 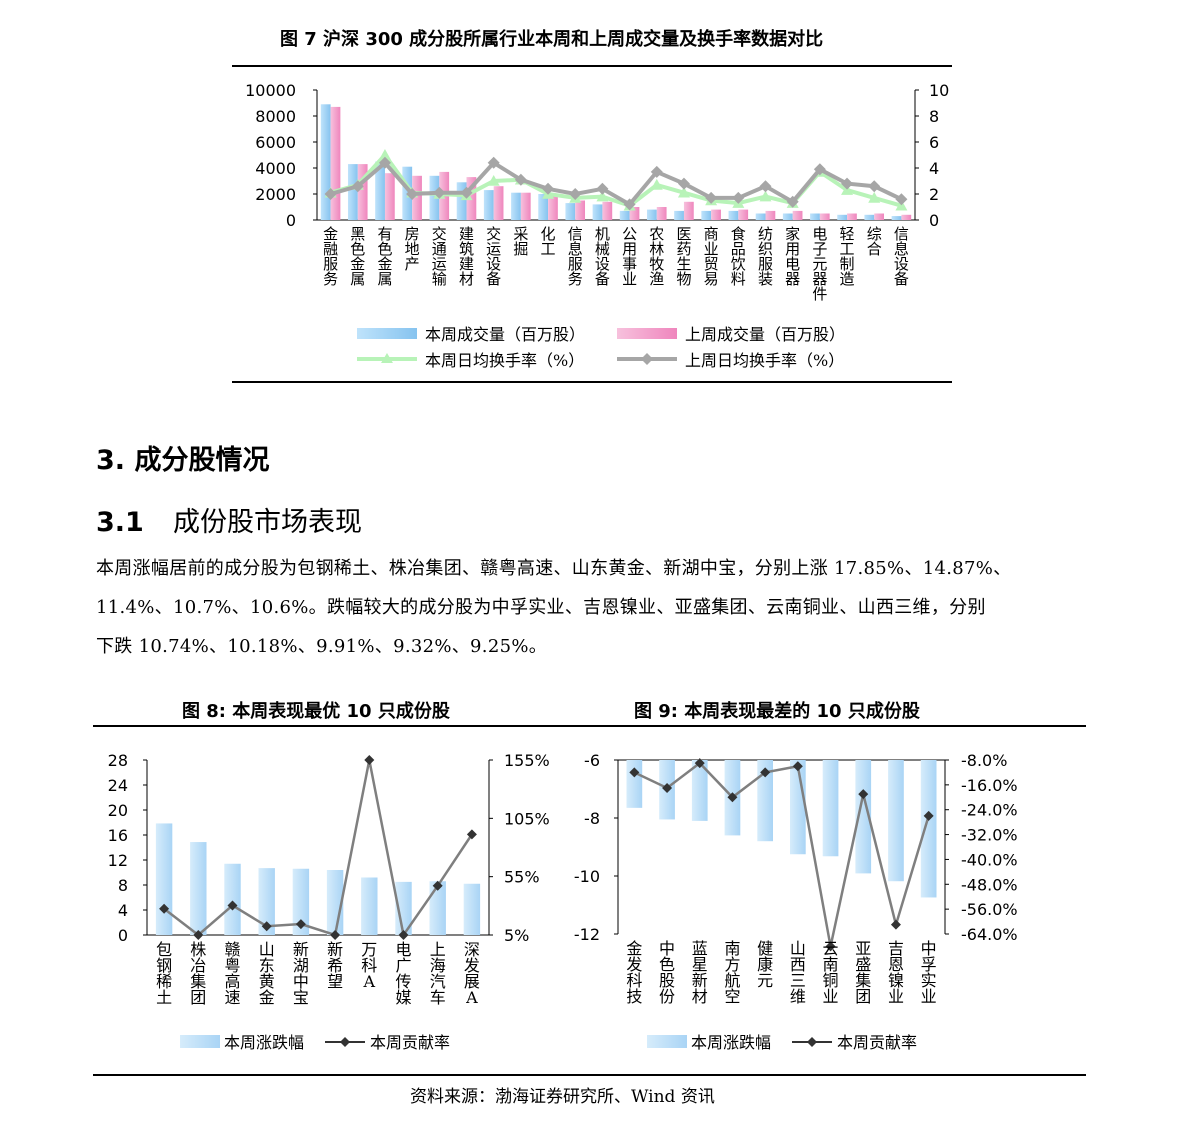 What do you see at coordinates (896, 980) in the screenshot?
I see `fig9-category-label-char: 镍` at bounding box center [896, 980].